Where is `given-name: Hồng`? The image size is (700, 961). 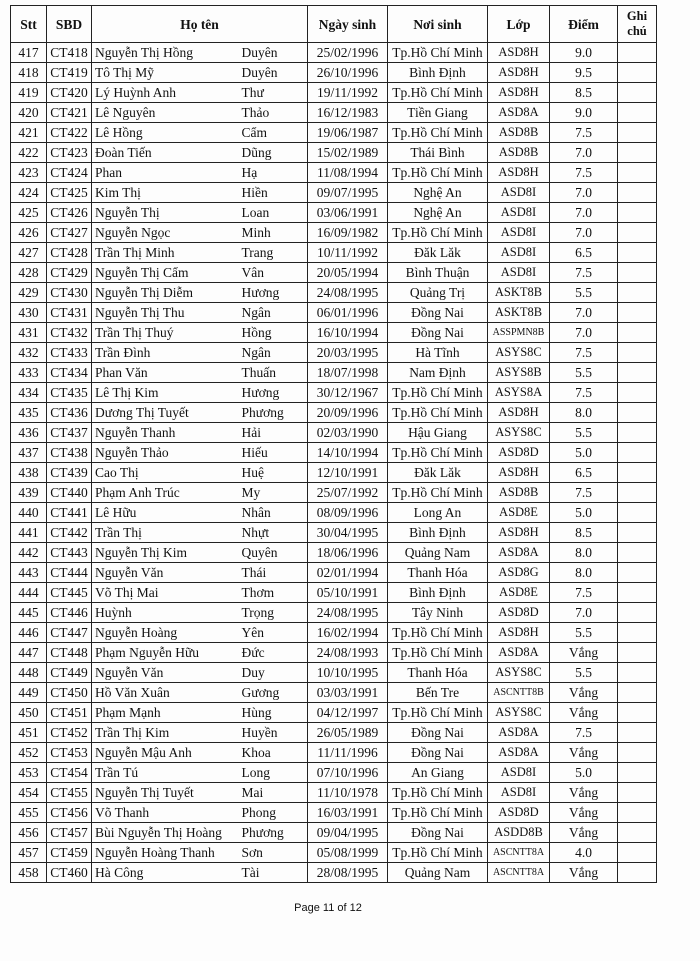 given-name: Hồng is located at coordinates (273, 332).